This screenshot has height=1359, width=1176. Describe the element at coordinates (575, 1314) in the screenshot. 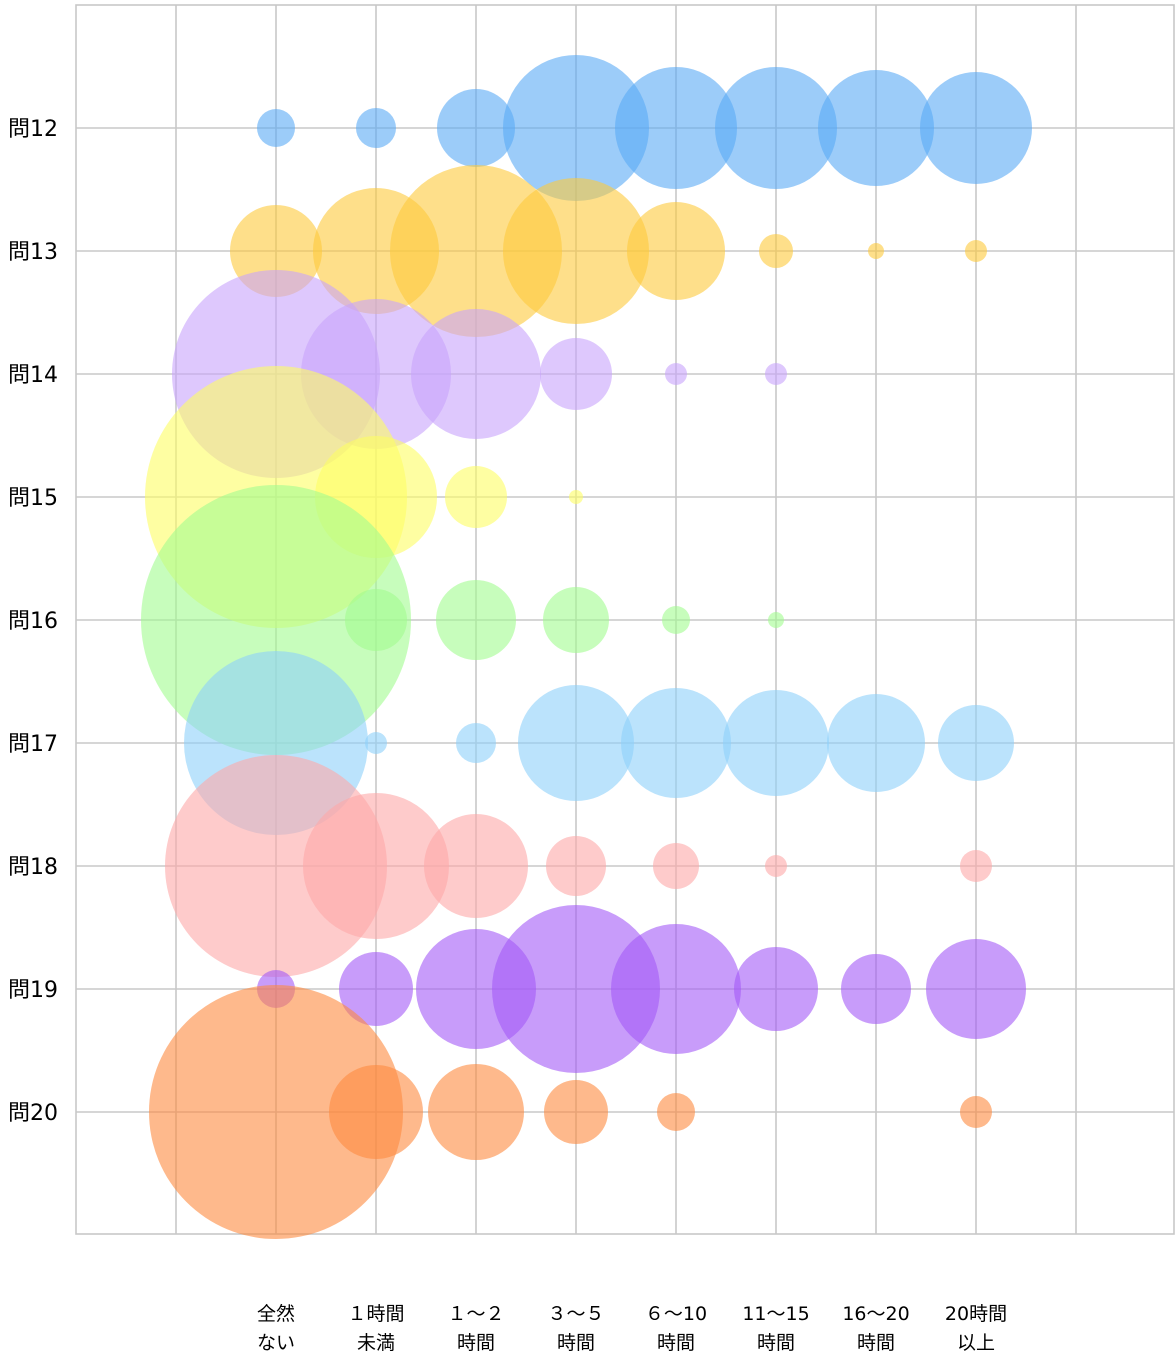

I see `x-tick-label-line1: ３～５` at that location.